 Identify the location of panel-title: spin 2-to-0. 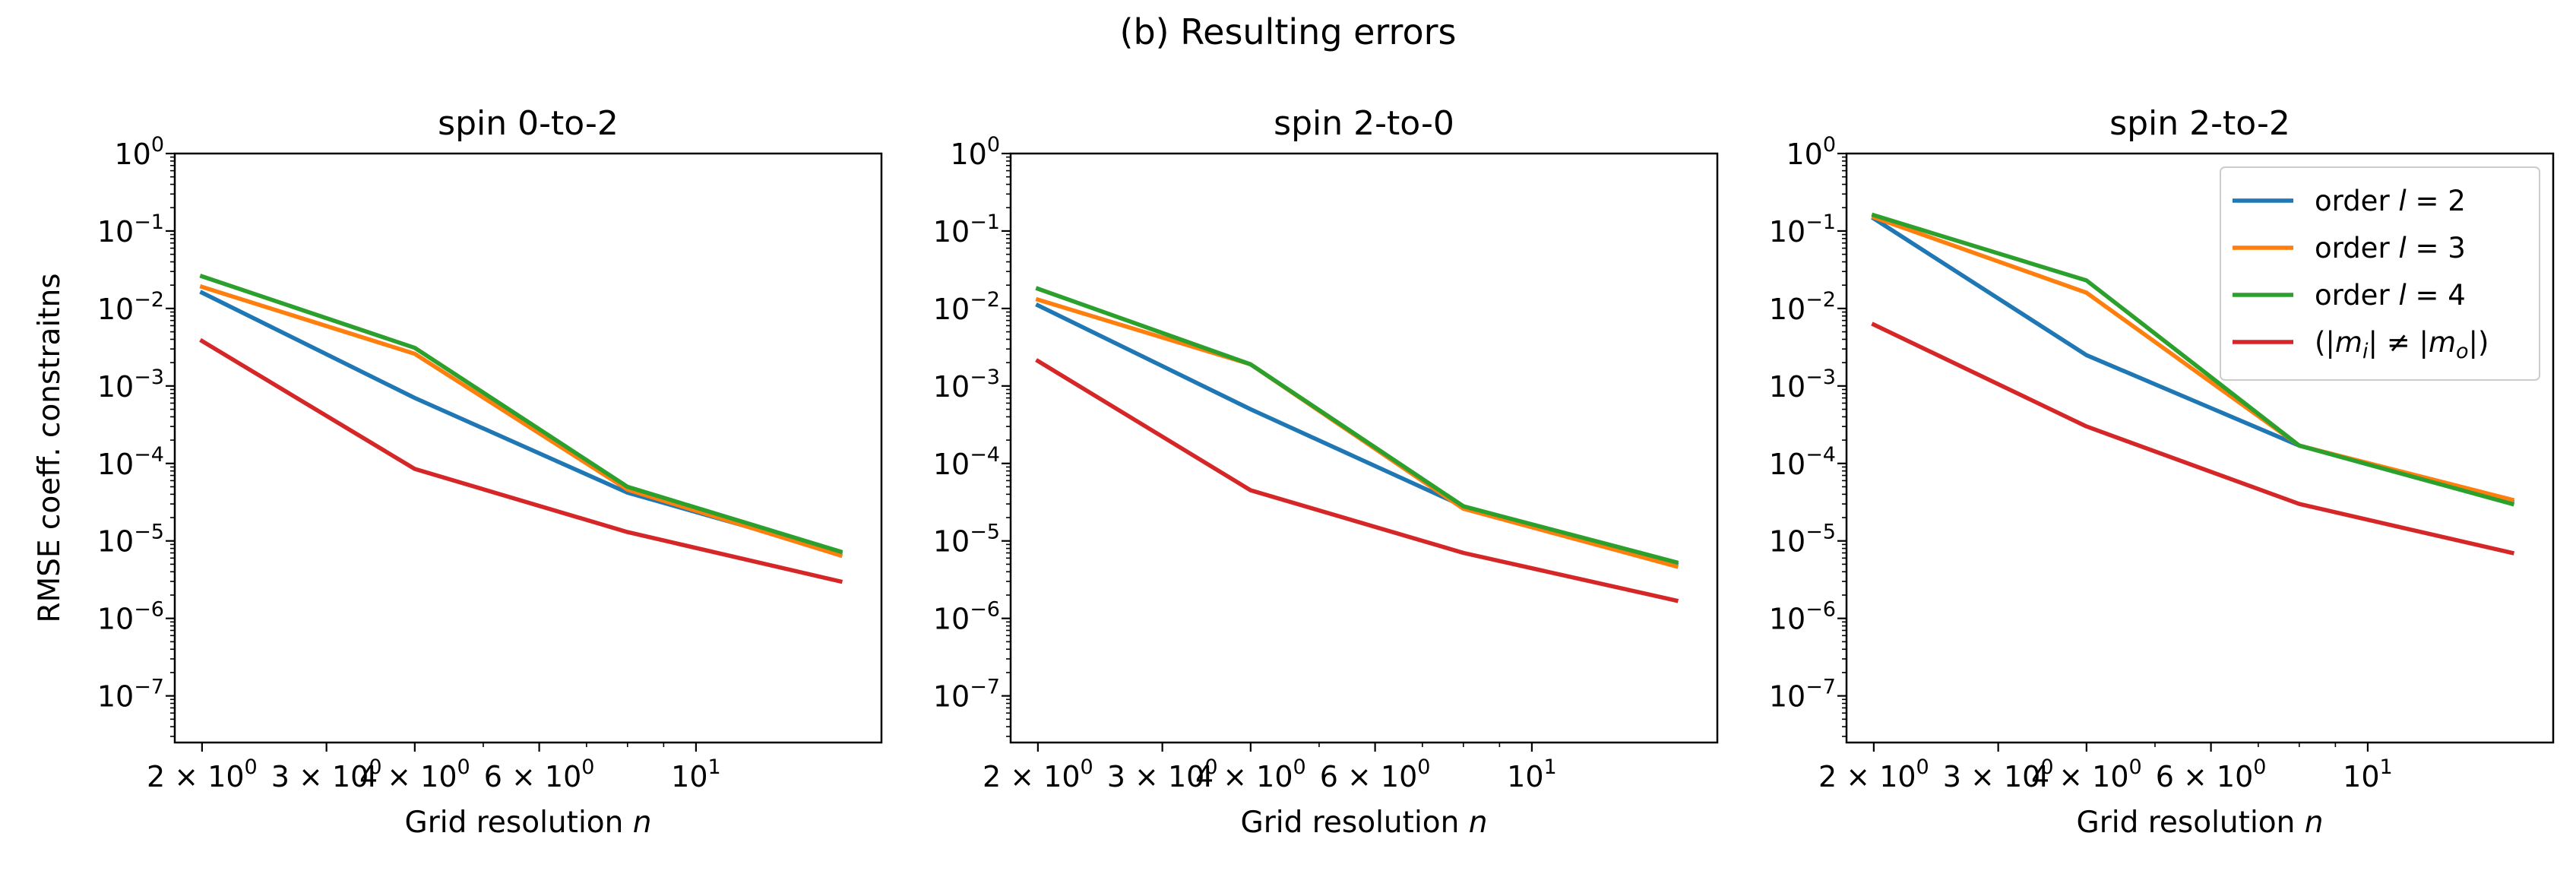
(1364, 123).